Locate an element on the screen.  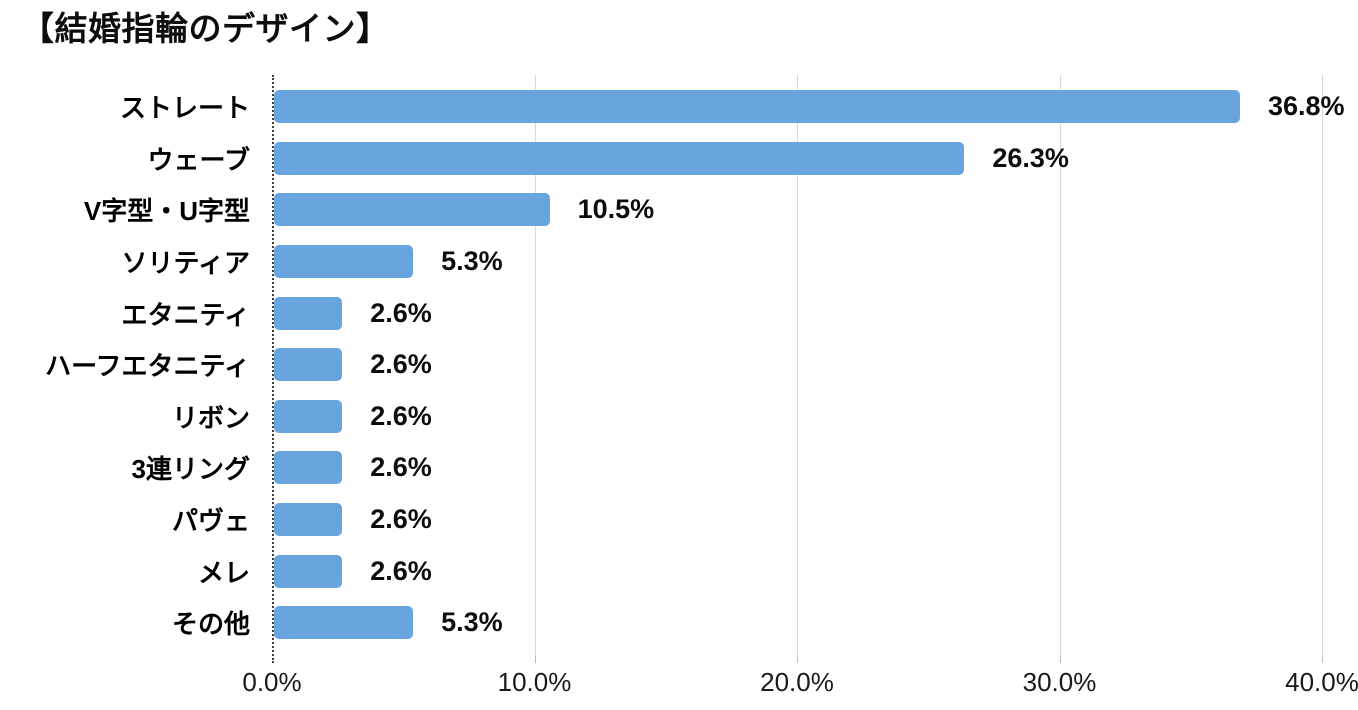
bar-row: エタニティ 2.6% is located at coordinates (679, 313).